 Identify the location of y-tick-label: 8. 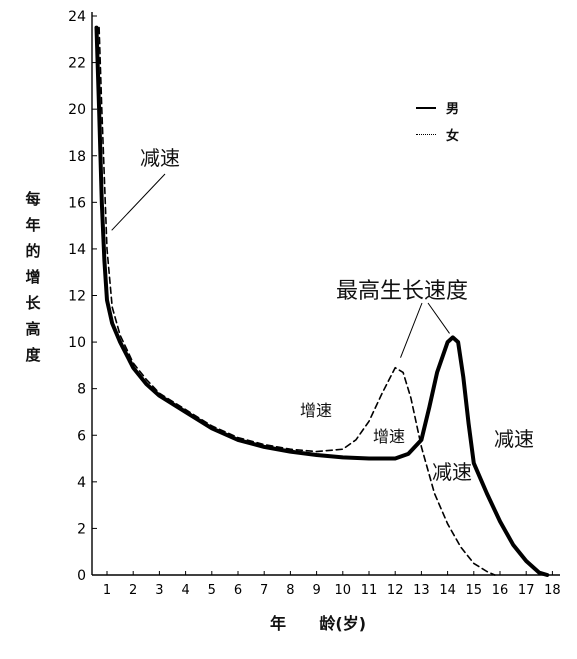
(81, 390).